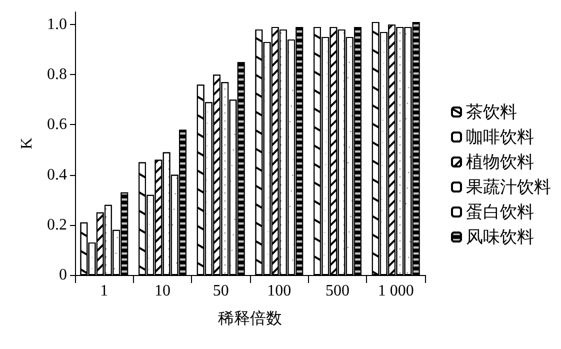 The height and width of the screenshot is (349, 561). I want to click on y-tick-label: 0, so click(63, 275).